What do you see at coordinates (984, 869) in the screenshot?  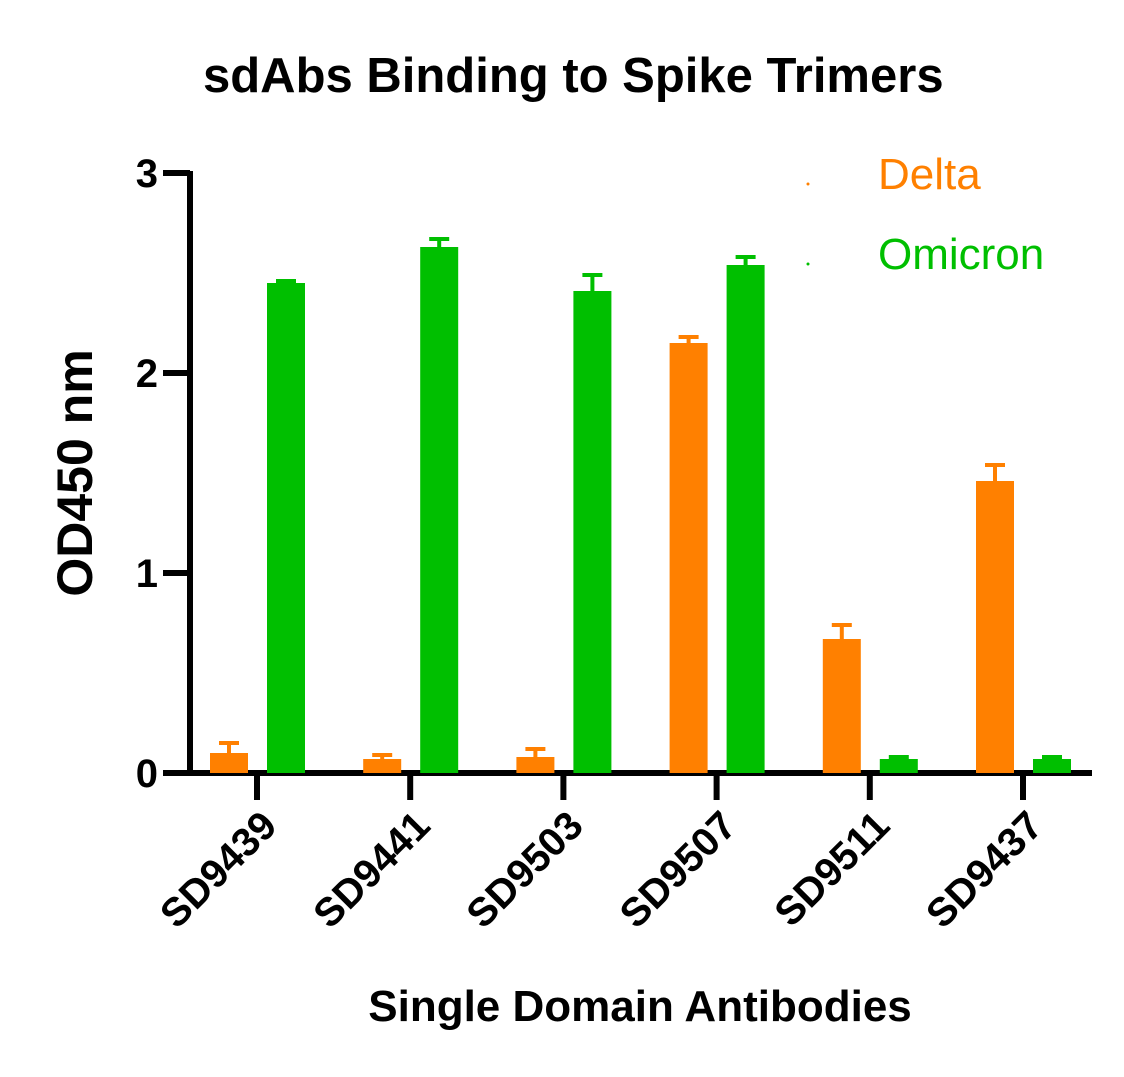 I see `x-tick-label: SD9437` at bounding box center [984, 869].